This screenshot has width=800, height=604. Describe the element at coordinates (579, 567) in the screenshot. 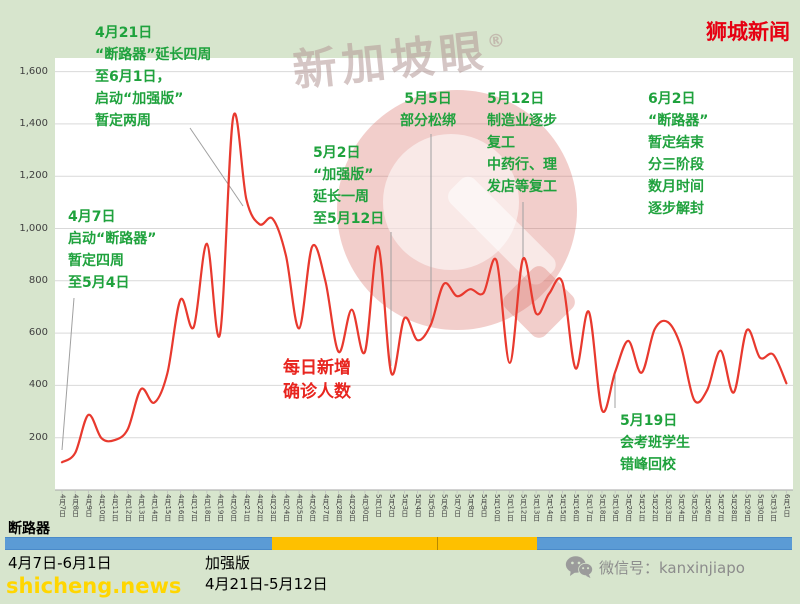

I see `wechat-icon` at that location.